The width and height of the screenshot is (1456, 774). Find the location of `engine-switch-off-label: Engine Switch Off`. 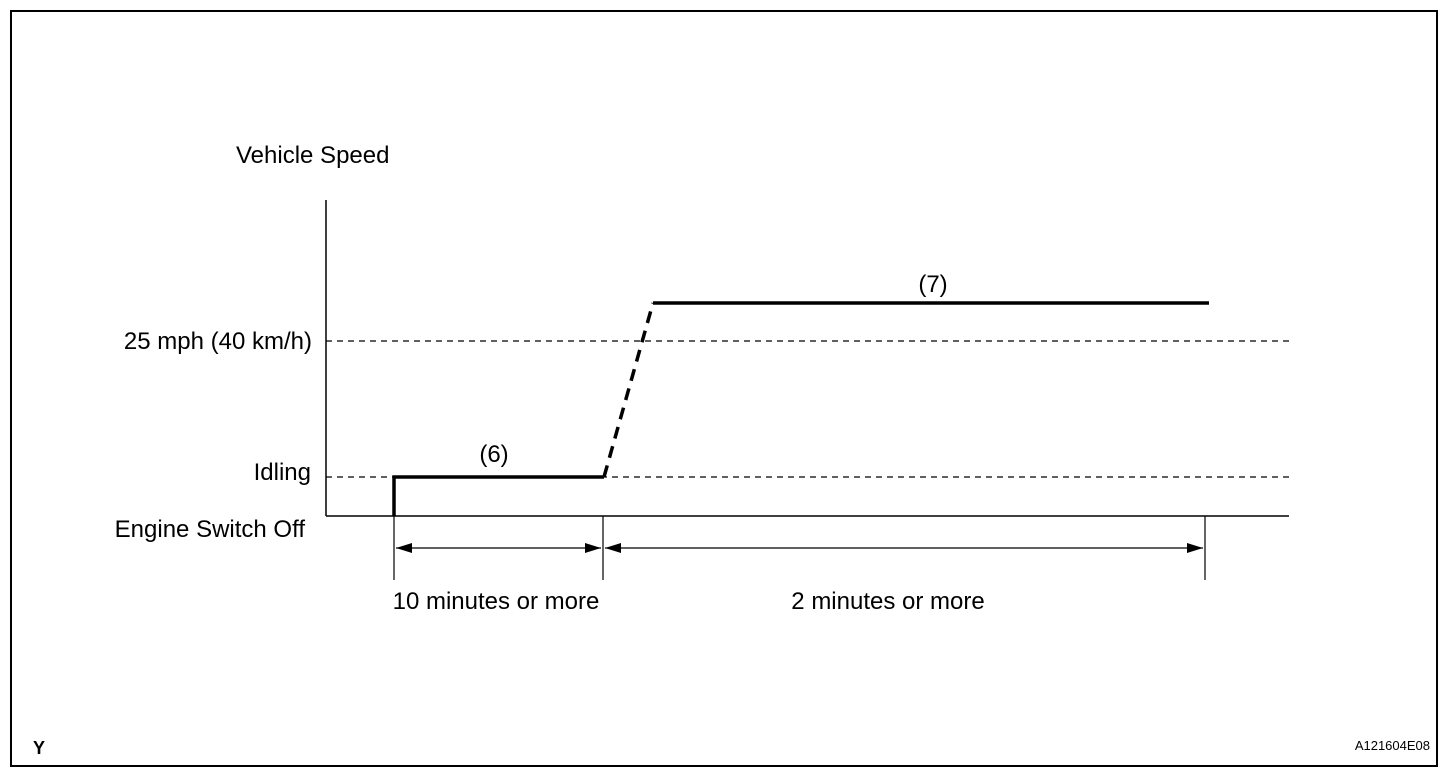

engine-switch-off-label: Engine Switch Off is located at coordinates (210, 529).